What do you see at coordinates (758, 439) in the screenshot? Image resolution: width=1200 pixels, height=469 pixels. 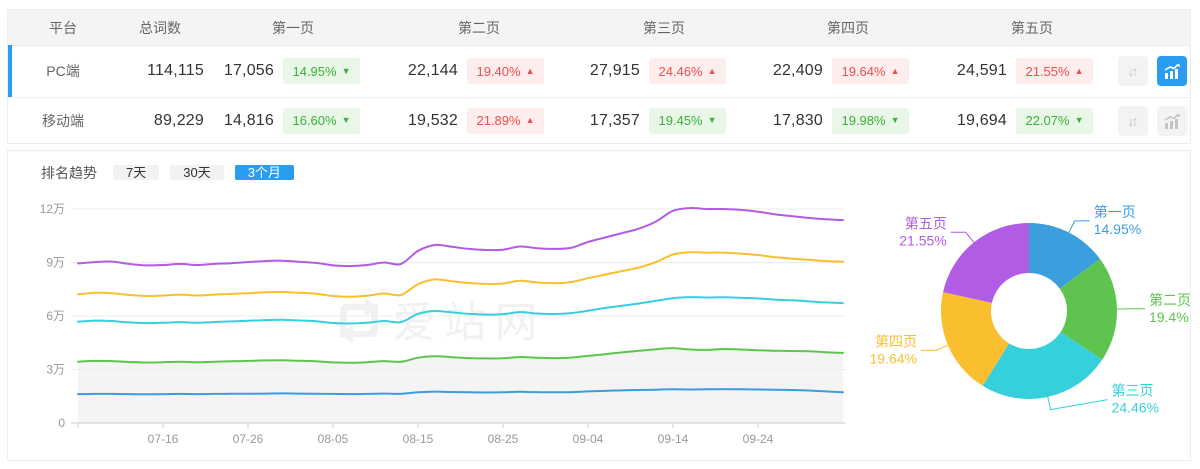 I see `x-tick-label-09-24: 09-24` at bounding box center [758, 439].